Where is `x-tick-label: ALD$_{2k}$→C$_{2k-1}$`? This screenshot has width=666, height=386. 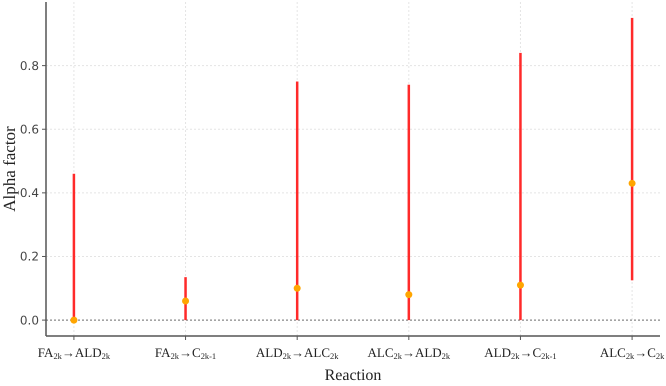 x-tick-label: ALD$_{2k}$→C$_{2k-1}$ is located at coordinates (520, 353).